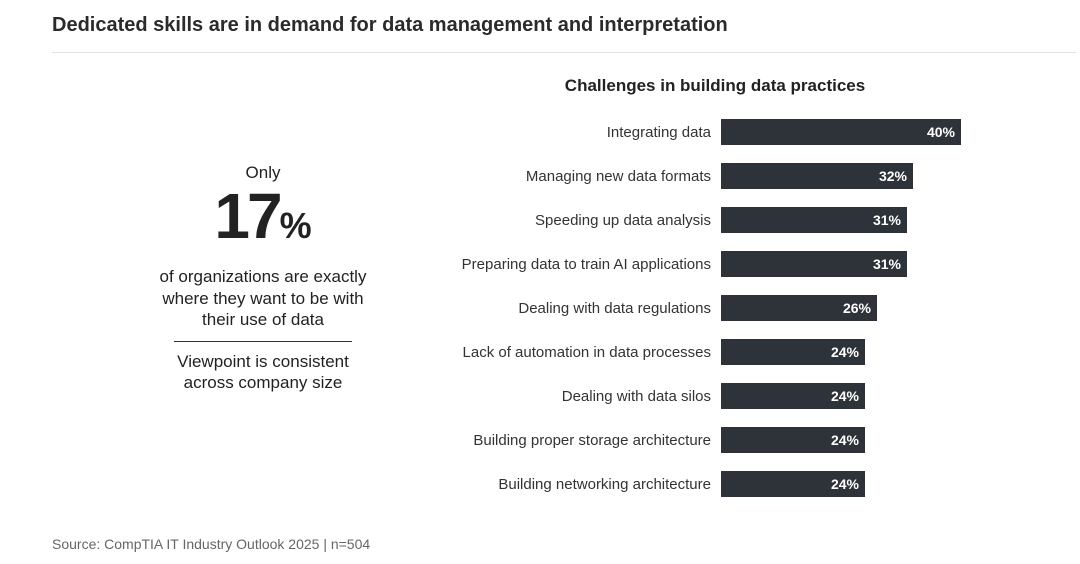 The width and height of the screenshot is (1080, 564). I want to click on stat-value: 17, so click(248, 216).